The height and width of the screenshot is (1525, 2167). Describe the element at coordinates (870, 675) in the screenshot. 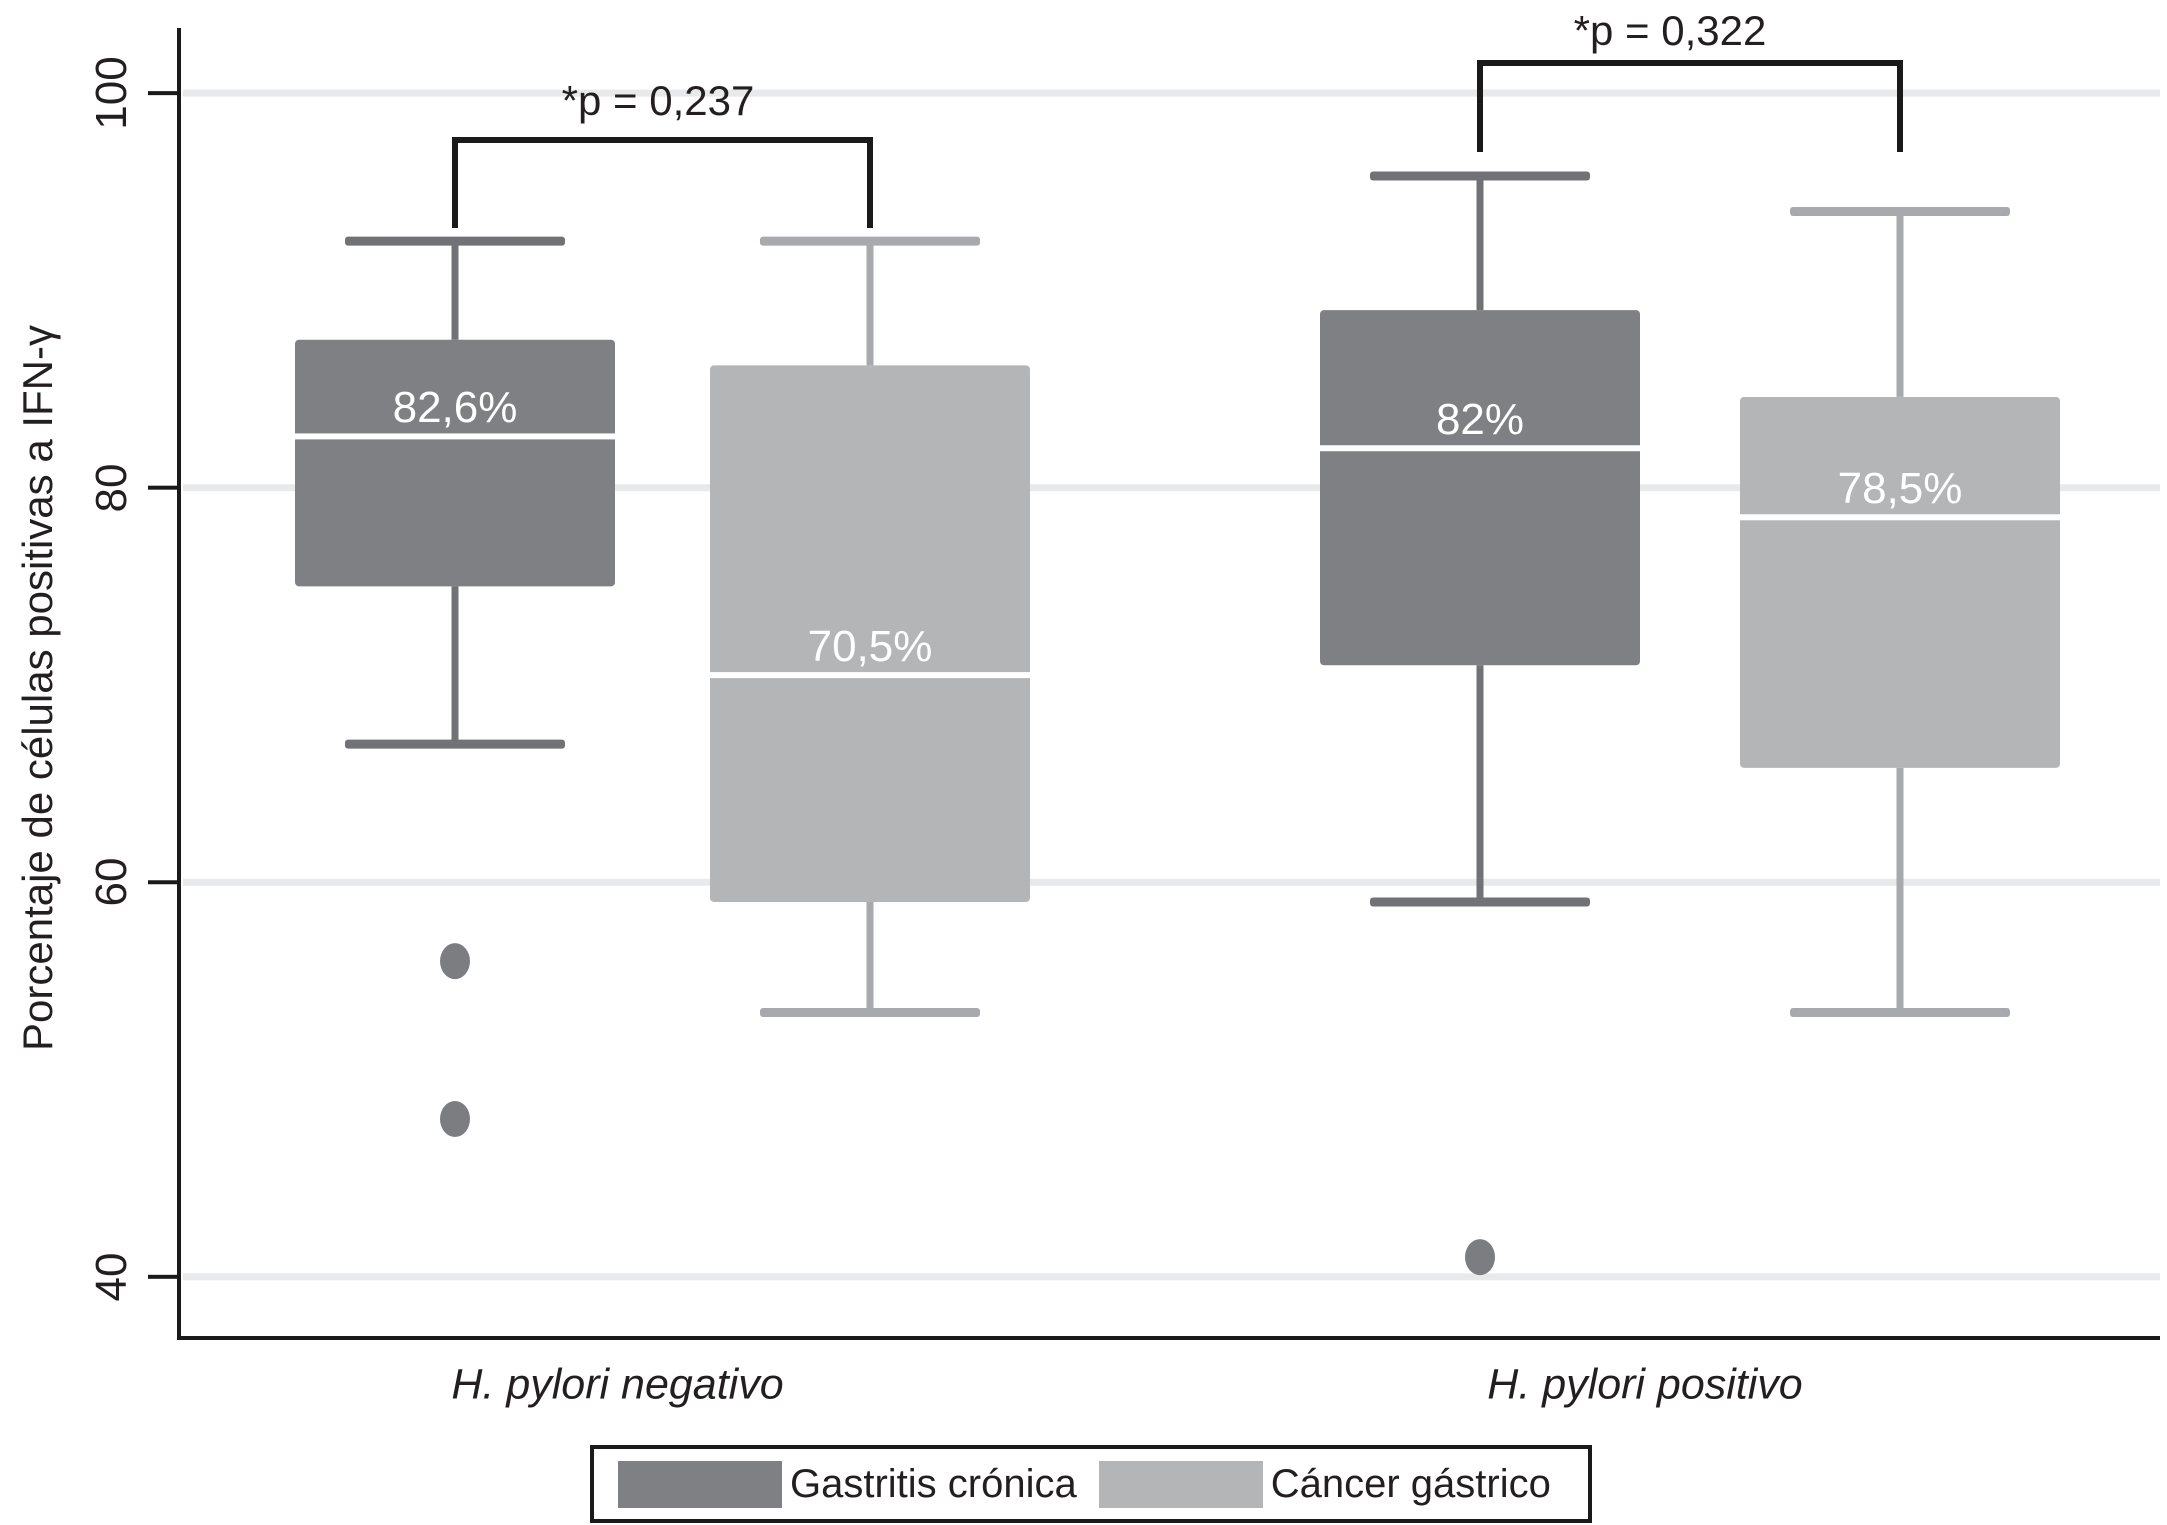

I see `median-line-cancer-gastrico-negativo` at that location.